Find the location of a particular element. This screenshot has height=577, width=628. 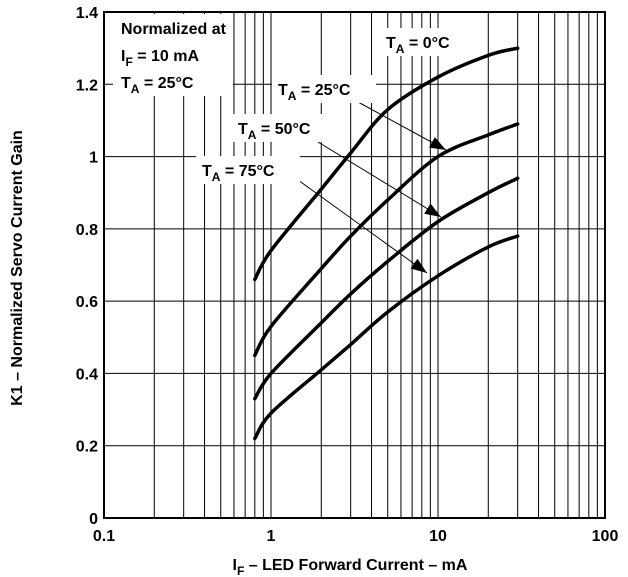

y-tick-label: 1 is located at coordinates (93, 158).